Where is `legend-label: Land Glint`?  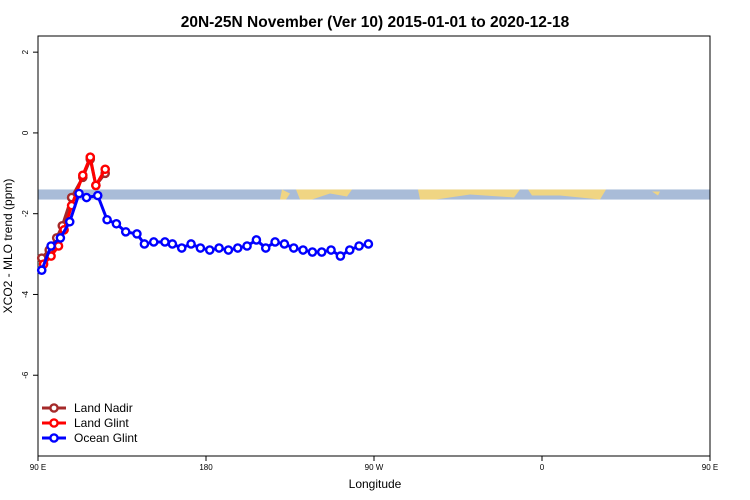 legend-label: Land Glint is located at coordinates (101, 423).